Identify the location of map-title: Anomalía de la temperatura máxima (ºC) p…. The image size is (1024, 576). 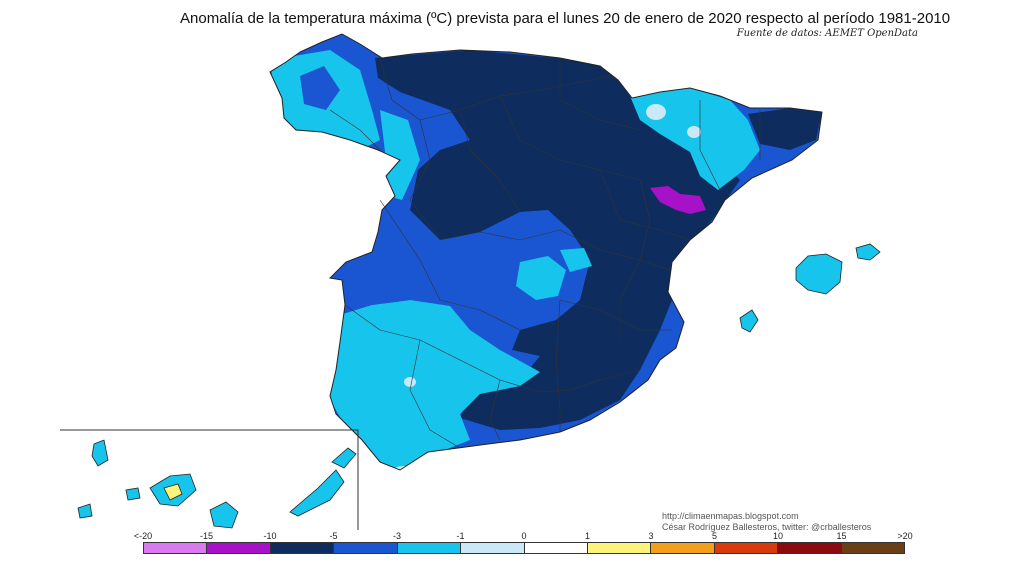
(565, 18).